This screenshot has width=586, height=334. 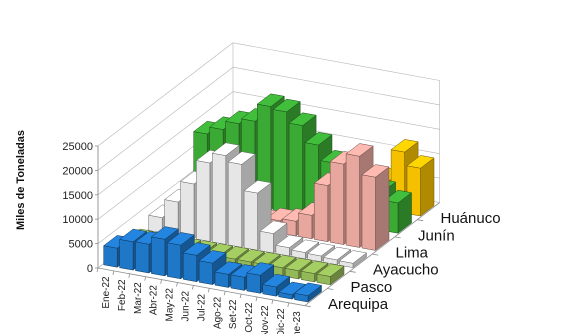 What do you see at coordinates (122, 295) in the screenshot?
I see `x-tick-label: Feb-22` at bounding box center [122, 295].